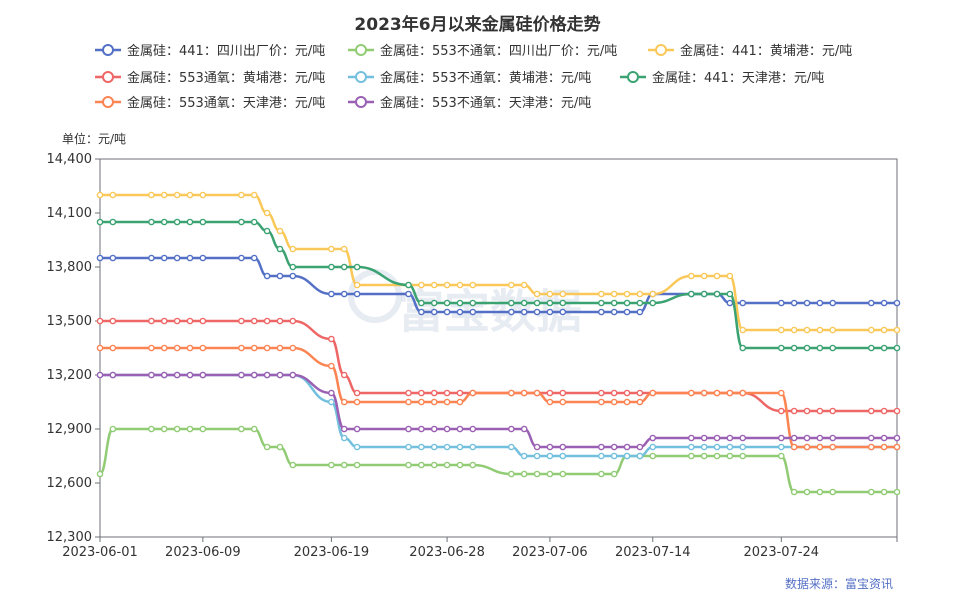 The width and height of the screenshot is (955, 600). Describe the element at coordinates (469, 76) in the screenshot. I see `legend-item: 金属硅：553不通氧：黄埔港：元/吨` at that location.